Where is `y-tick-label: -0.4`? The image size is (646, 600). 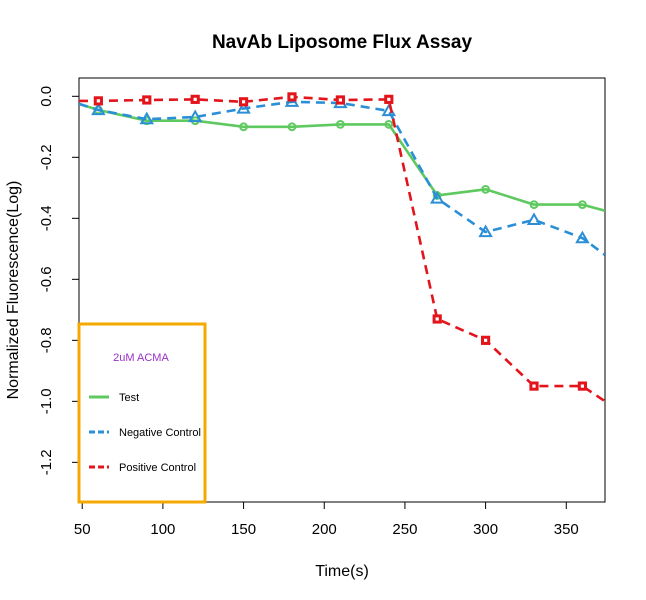
y-tick-label: -0.4 is located at coordinates (46, 218).